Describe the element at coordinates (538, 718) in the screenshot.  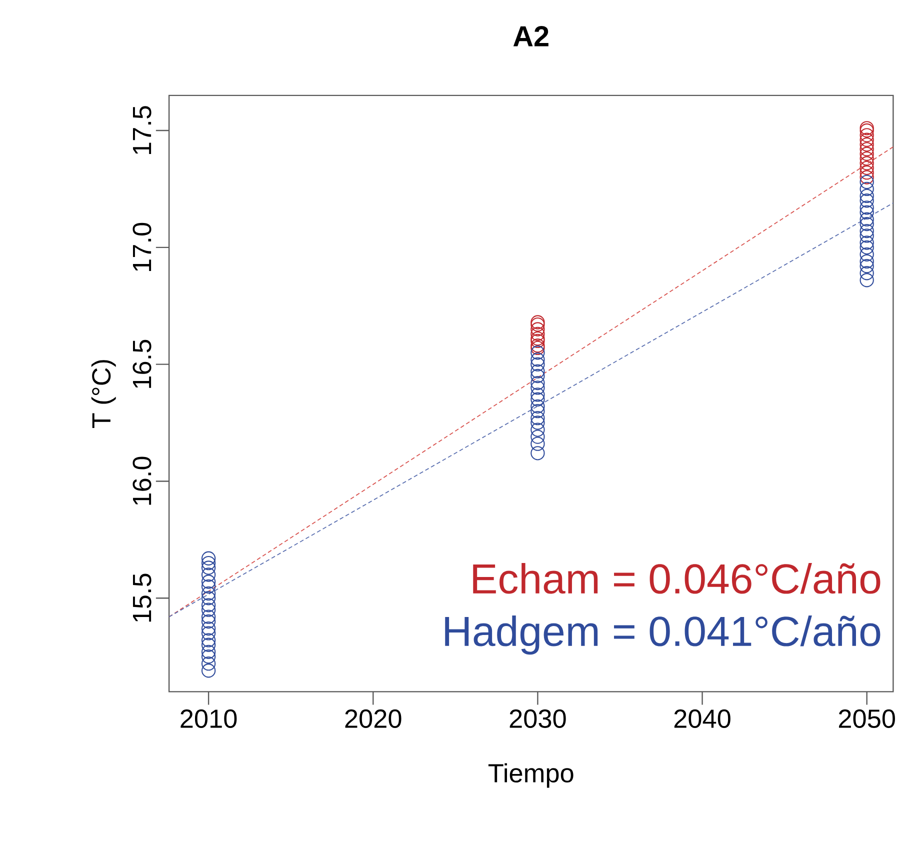
I see `x-tick-label: 2030` at that location.